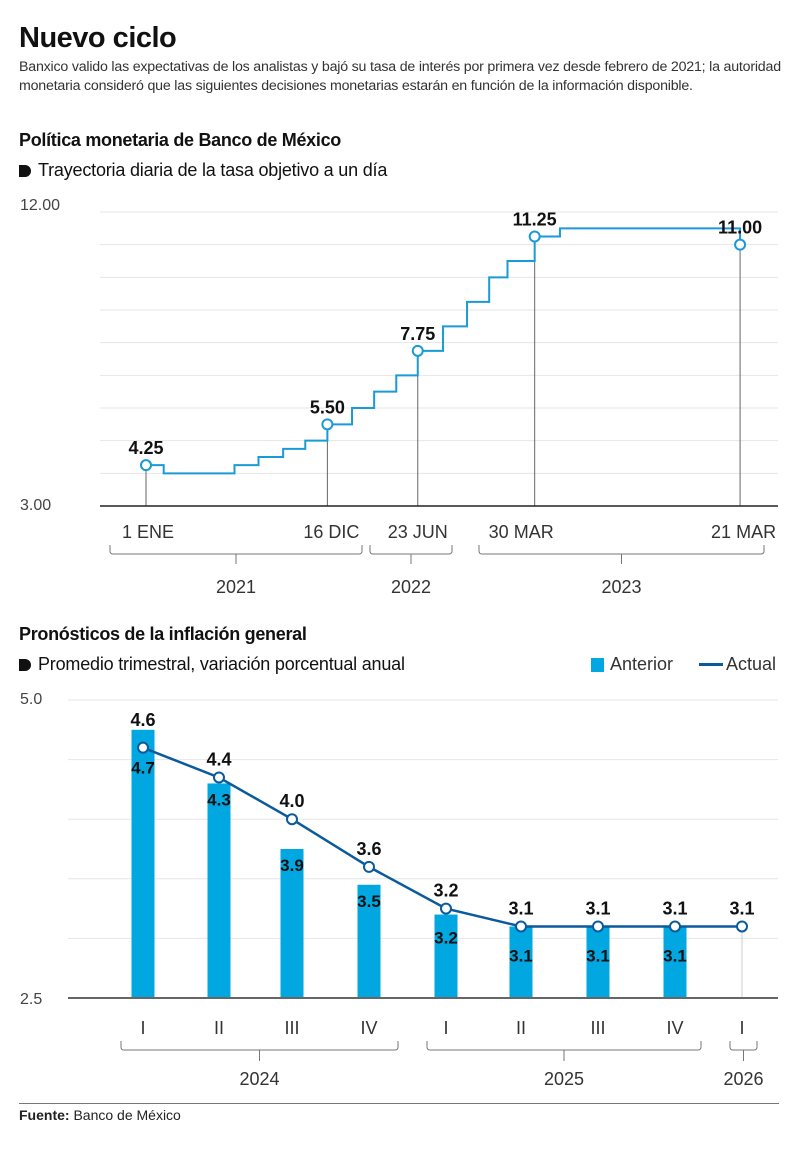  I want to click on year-label: 2024, so click(259, 1079).